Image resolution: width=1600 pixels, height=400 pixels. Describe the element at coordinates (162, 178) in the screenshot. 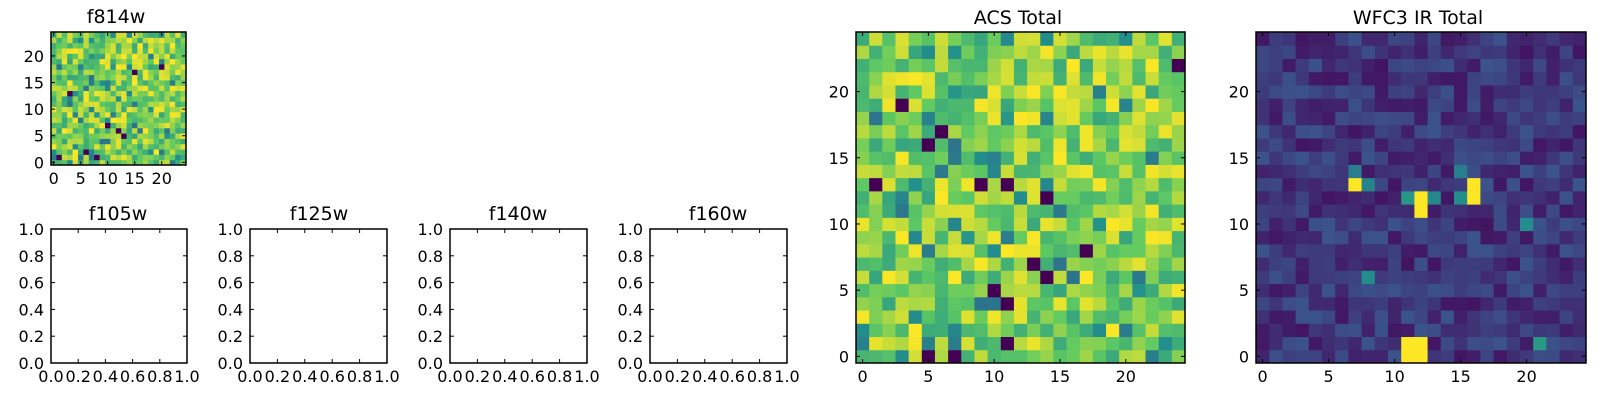

I see `x-tick-label: 20` at that location.